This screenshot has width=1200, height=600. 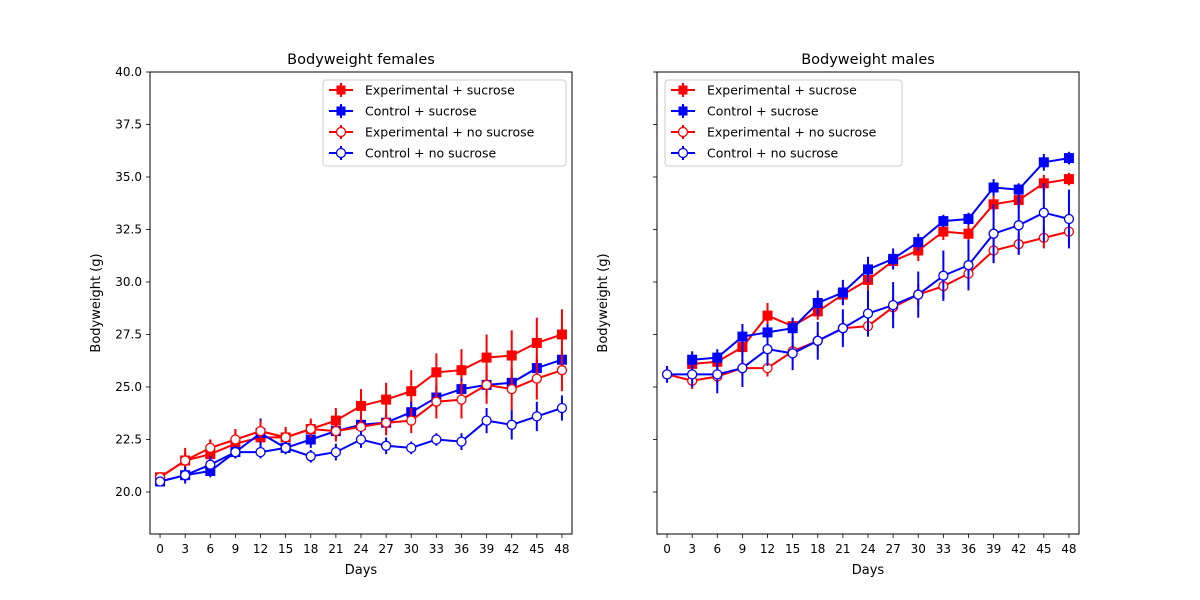 I want to click on y-tick-label: 25.0, so click(x=128, y=387).